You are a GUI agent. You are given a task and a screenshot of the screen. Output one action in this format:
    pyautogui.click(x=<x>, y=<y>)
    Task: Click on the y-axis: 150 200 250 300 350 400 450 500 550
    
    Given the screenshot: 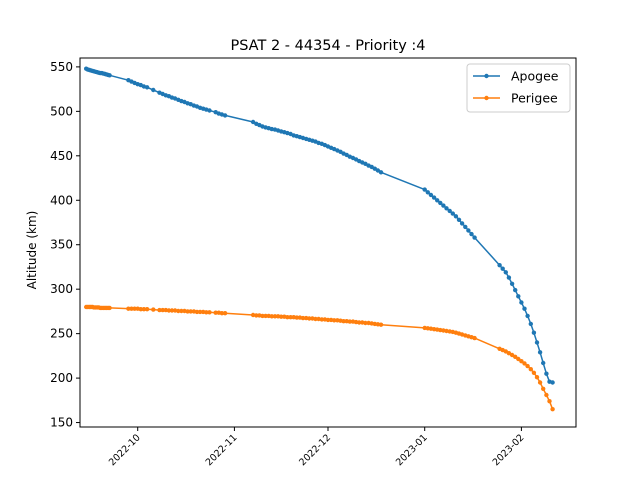 What is the action you would take?
    pyautogui.click(x=65, y=245)
    